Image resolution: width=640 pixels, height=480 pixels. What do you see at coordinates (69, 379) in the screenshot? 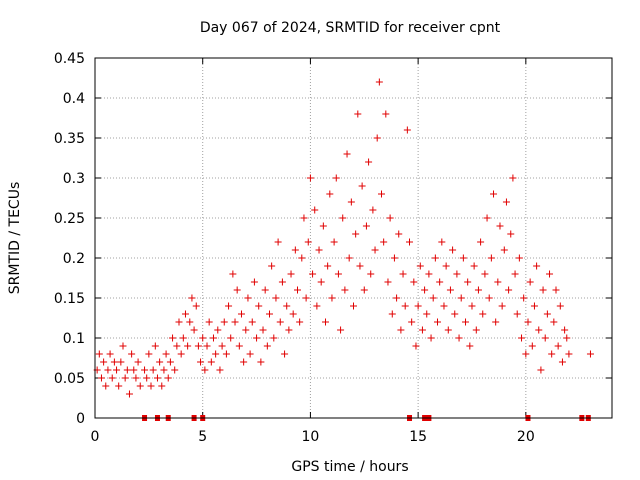
I see `y-tick-label: 0.05` at bounding box center [69, 379].